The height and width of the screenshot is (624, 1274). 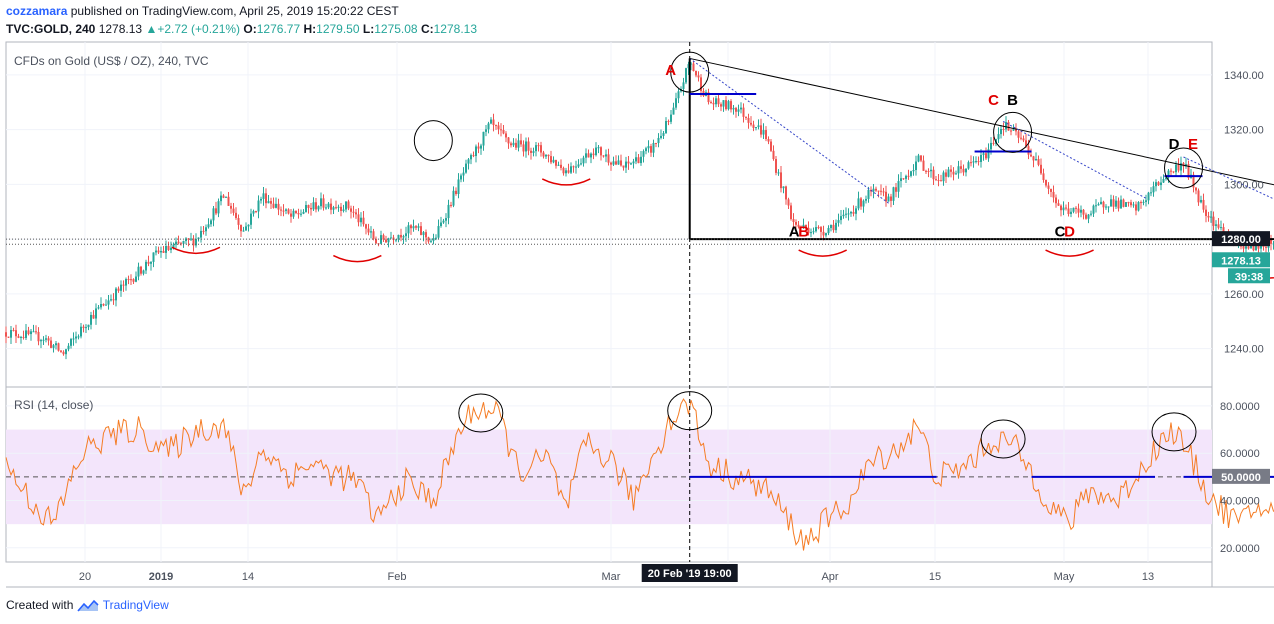 I want to click on crosshair-time-text: 20 Feb '19 19:00, so click(x=690, y=574).